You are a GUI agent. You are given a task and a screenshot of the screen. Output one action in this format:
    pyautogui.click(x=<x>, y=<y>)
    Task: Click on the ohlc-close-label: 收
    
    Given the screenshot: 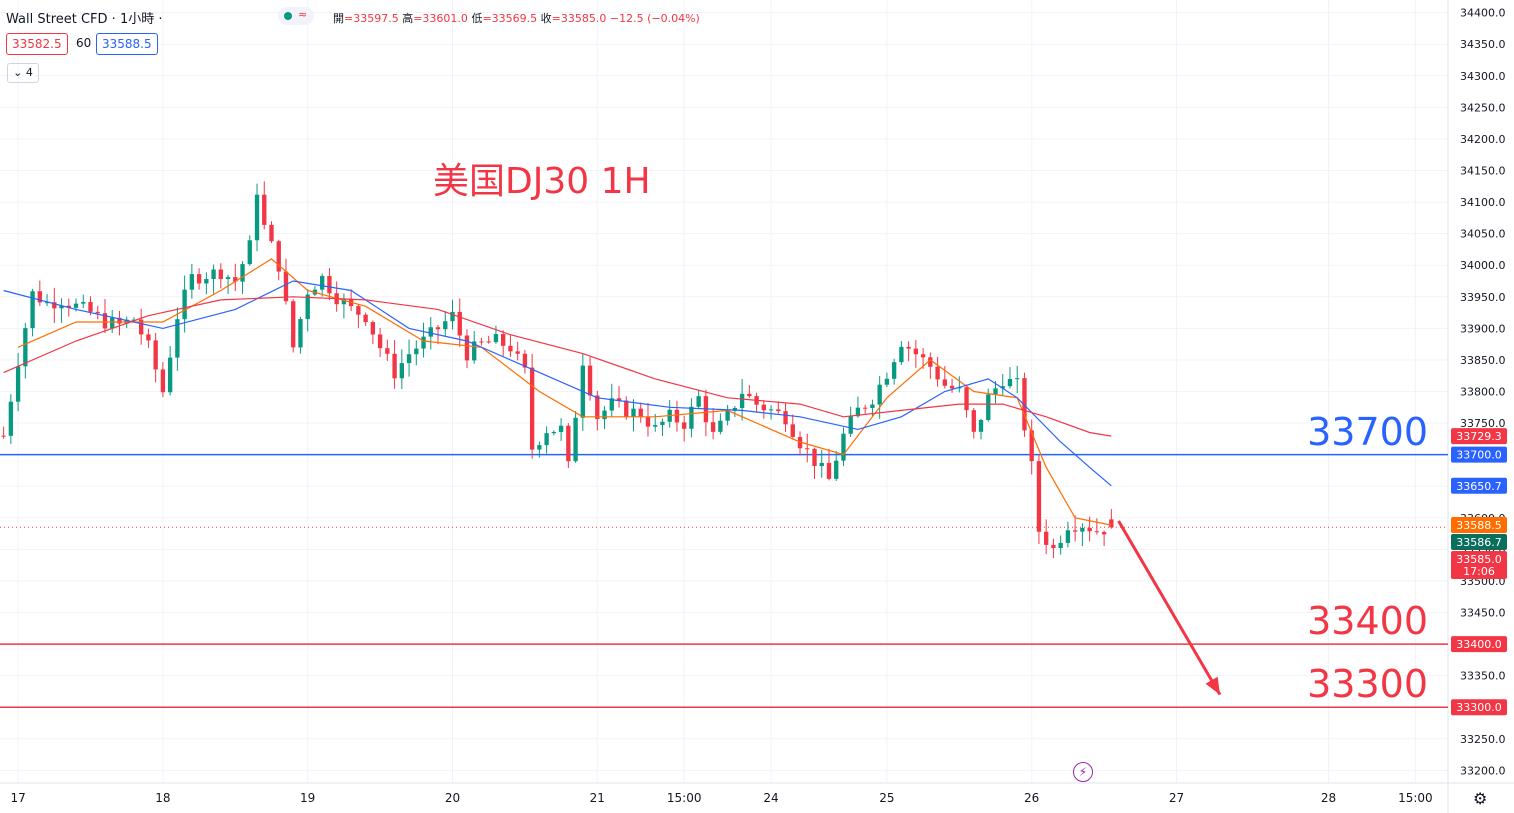 What is the action you would take?
    pyautogui.click(x=546, y=18)
    